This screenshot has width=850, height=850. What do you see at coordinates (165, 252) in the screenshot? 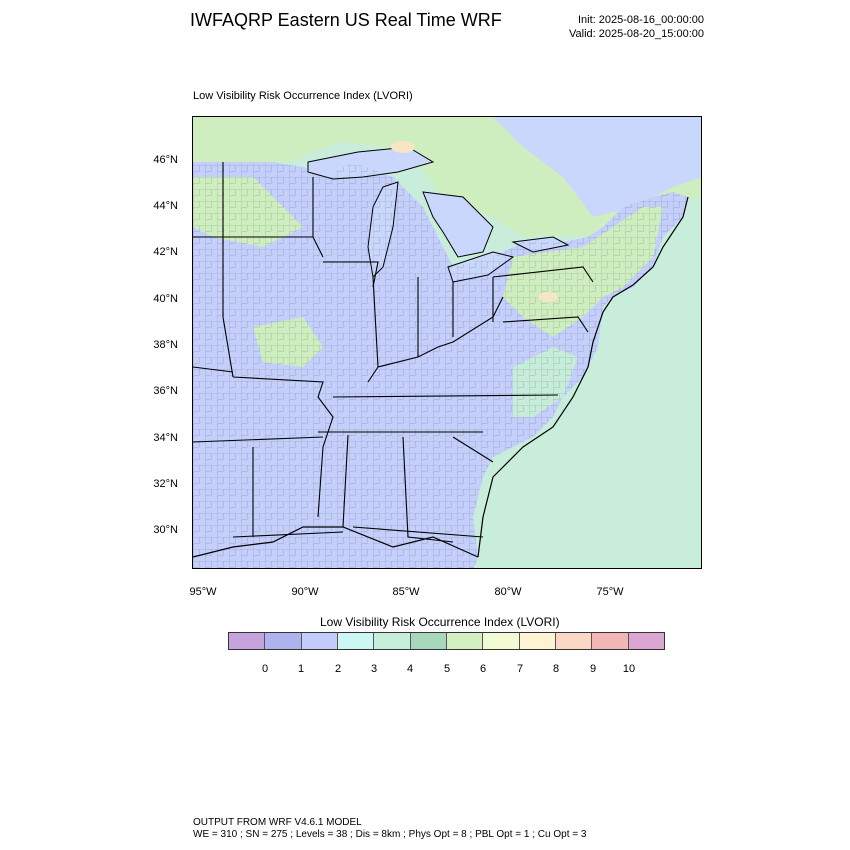
I see `lat-label-42: 42°N` at bounding box center [165, 252].